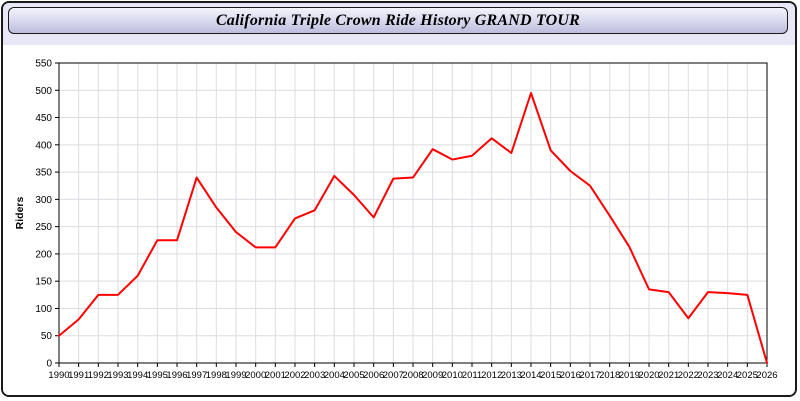 The height and width of the screenshot is (401, 800). I want to click on x-tick-label: 2012, so click(491, 375).